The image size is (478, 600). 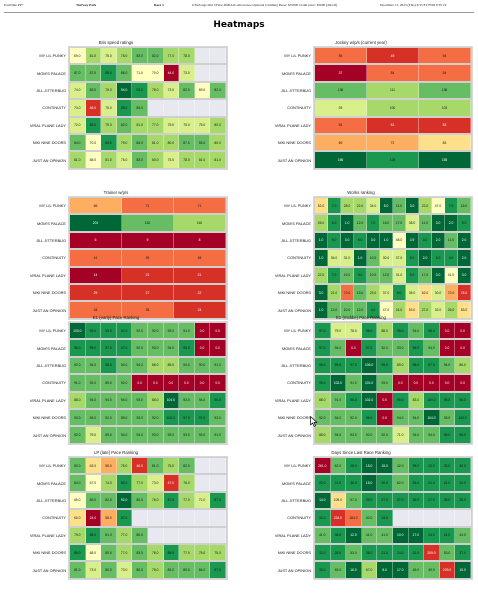 I want to click on heatmap-cell: 71.0, so click(x=202, y=500).